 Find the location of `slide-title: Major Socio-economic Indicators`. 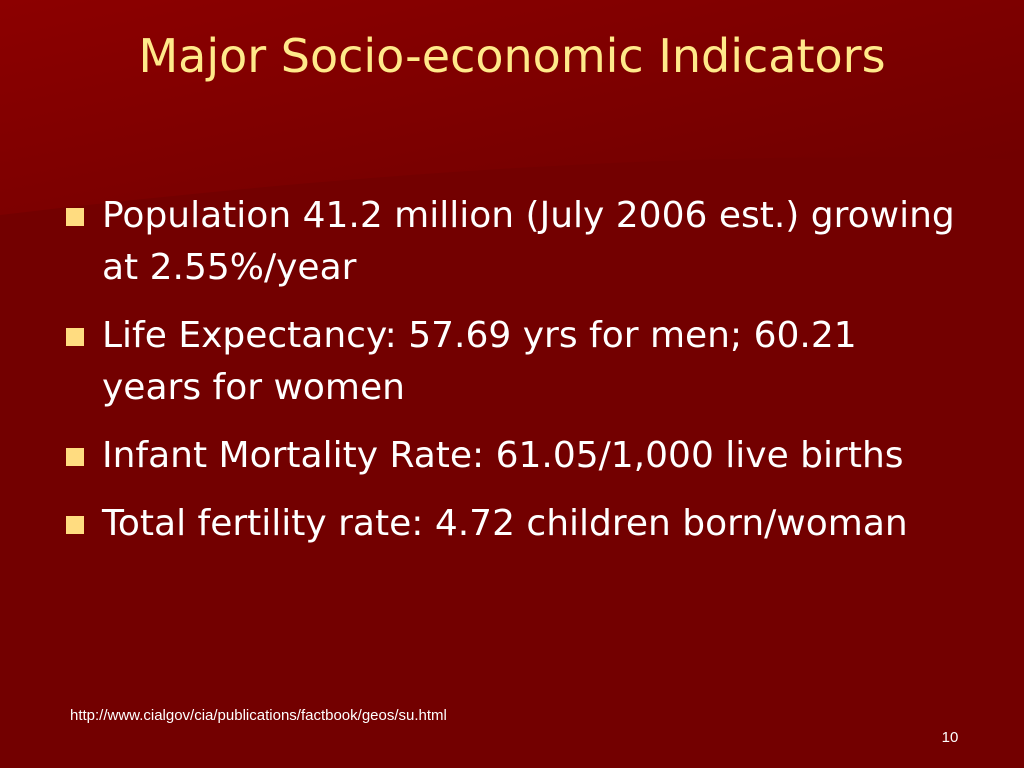

slide-title: Major Socio-economic Indicators is located at coordinates (512, 56).